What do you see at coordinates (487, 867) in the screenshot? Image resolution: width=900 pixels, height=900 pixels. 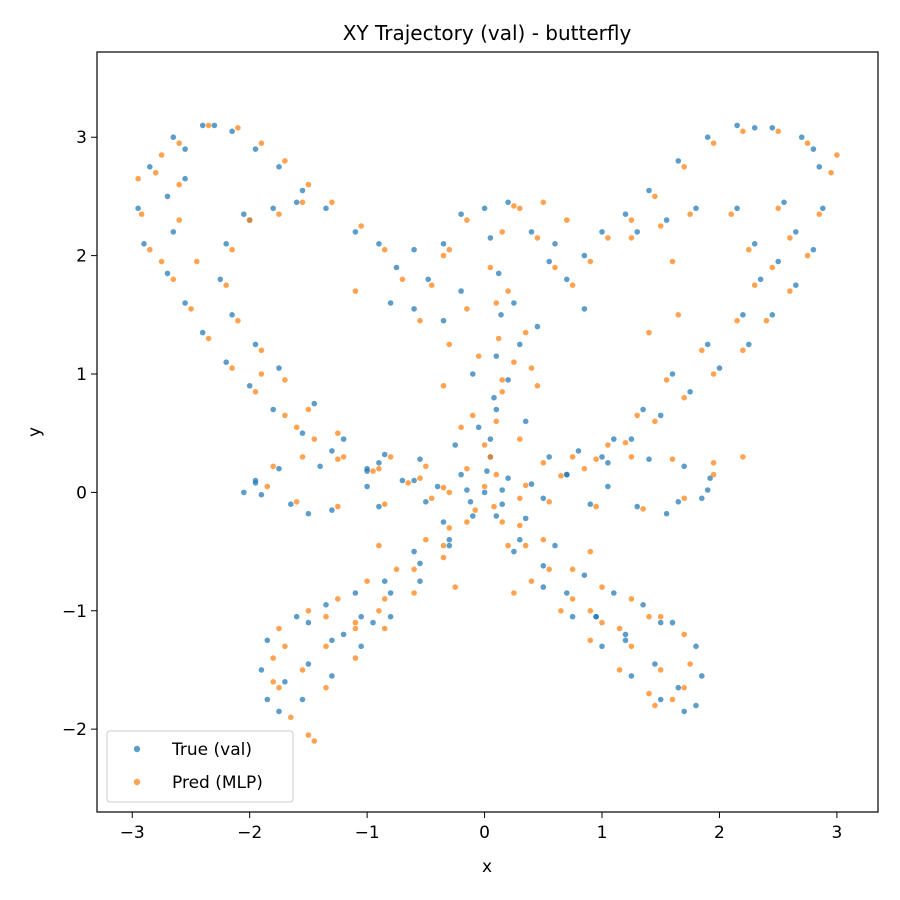 I see `x-axis-label: x` at bounding box center [487, 867].